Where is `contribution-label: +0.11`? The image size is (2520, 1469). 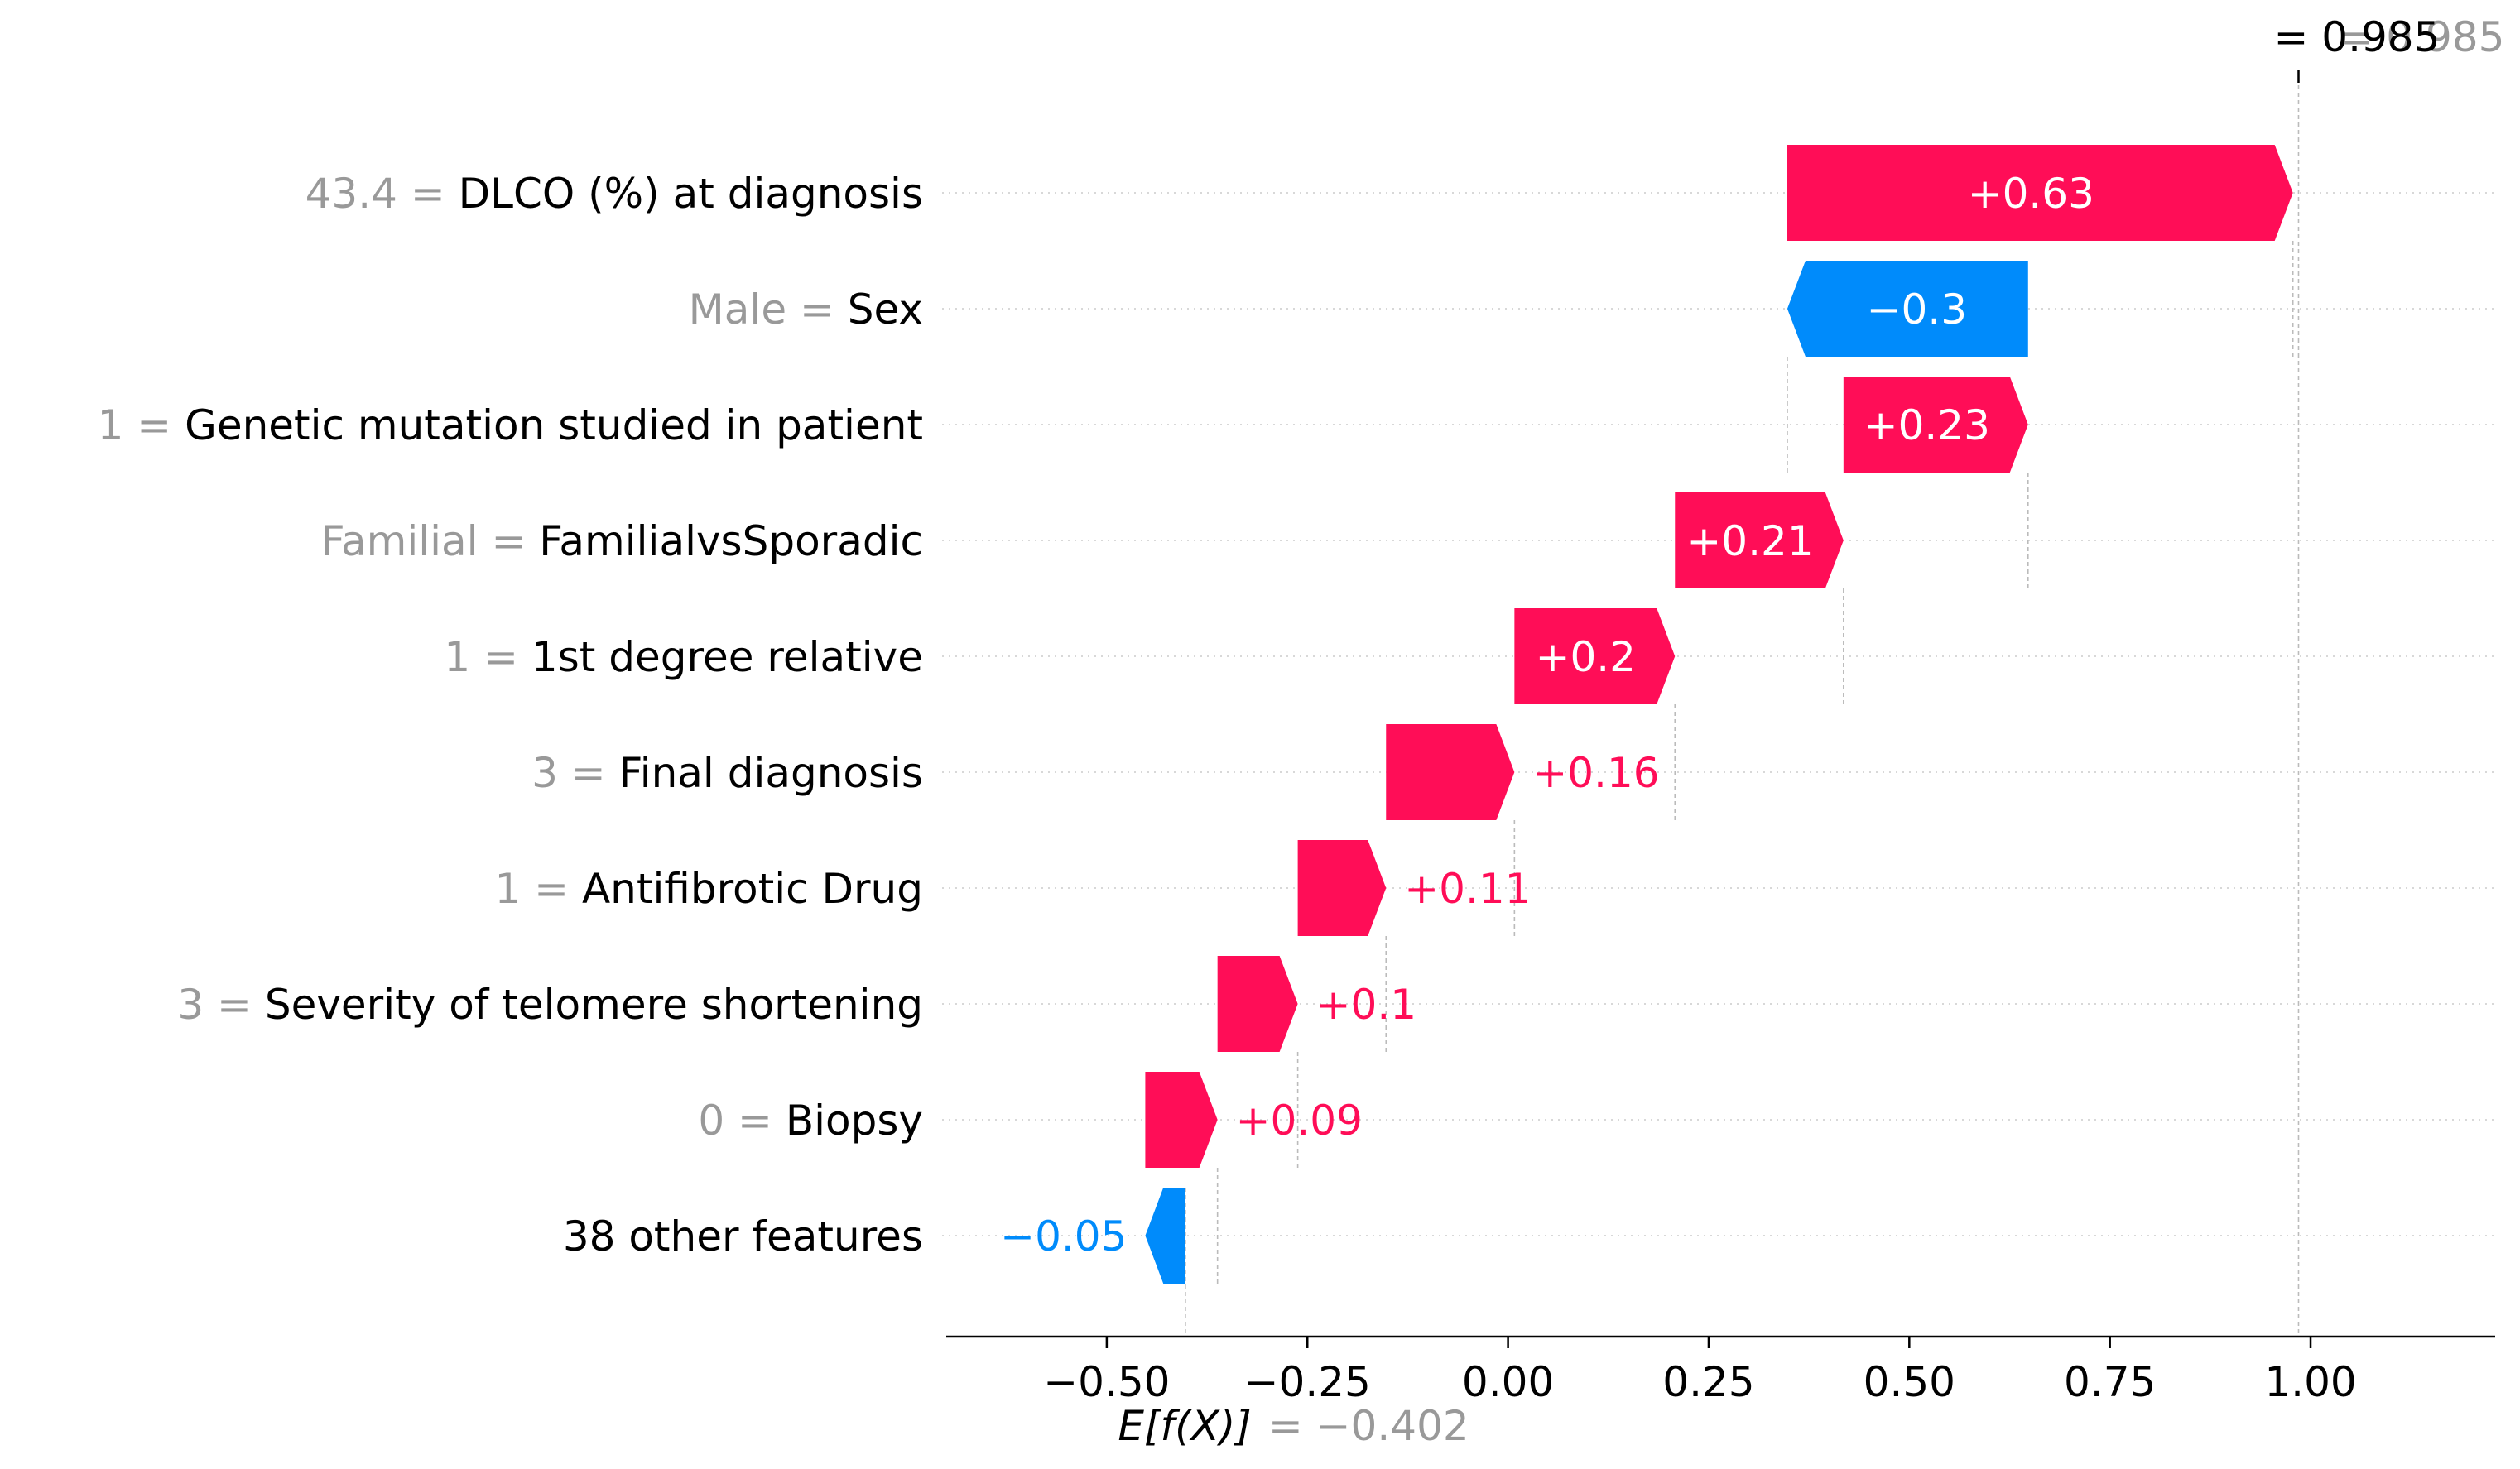
contribution-label: +0.11 is located at coordinates (1467, 889).